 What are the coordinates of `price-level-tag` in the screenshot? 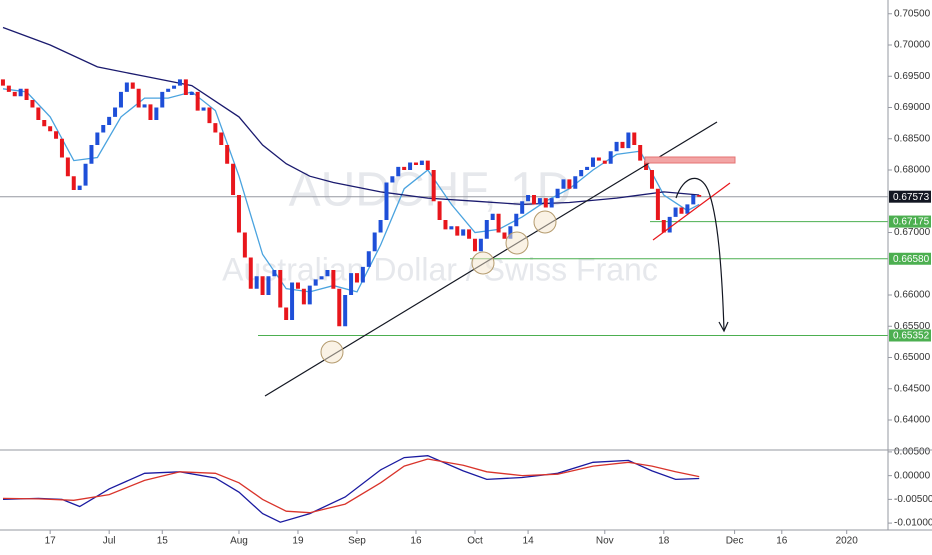 It's located at (910, 221).